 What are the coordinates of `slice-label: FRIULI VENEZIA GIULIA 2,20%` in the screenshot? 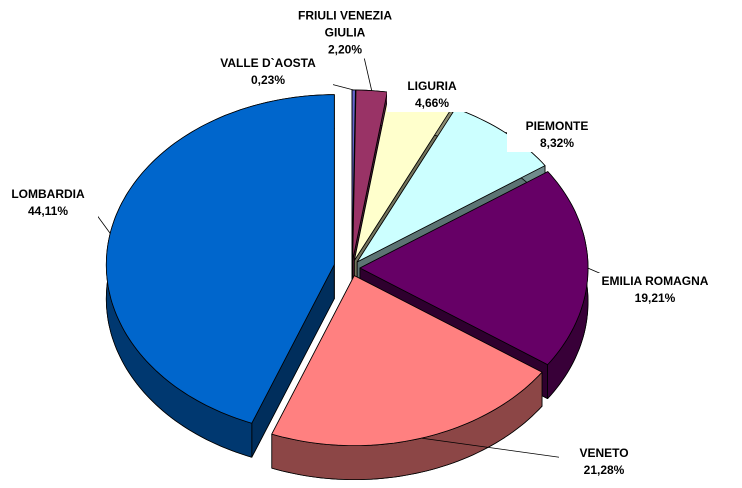 It's located at (345, 33).